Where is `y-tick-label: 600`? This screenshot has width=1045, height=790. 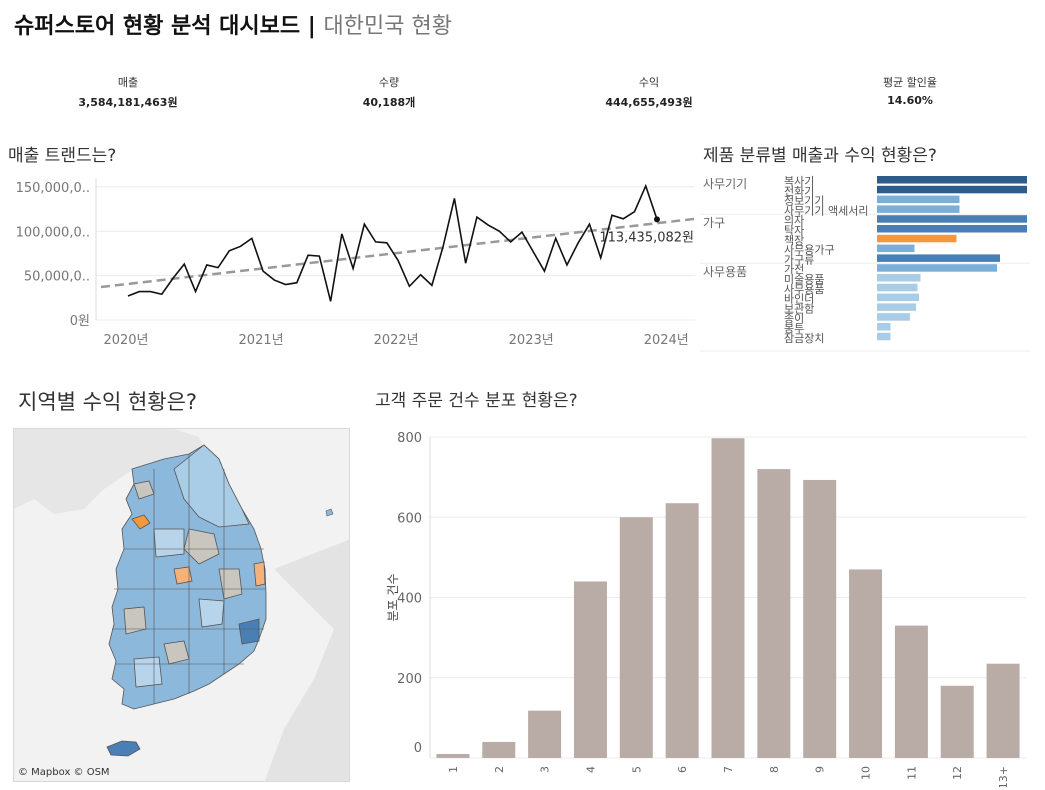 y-tick-label: 600 is located at coordinates (409, 518).